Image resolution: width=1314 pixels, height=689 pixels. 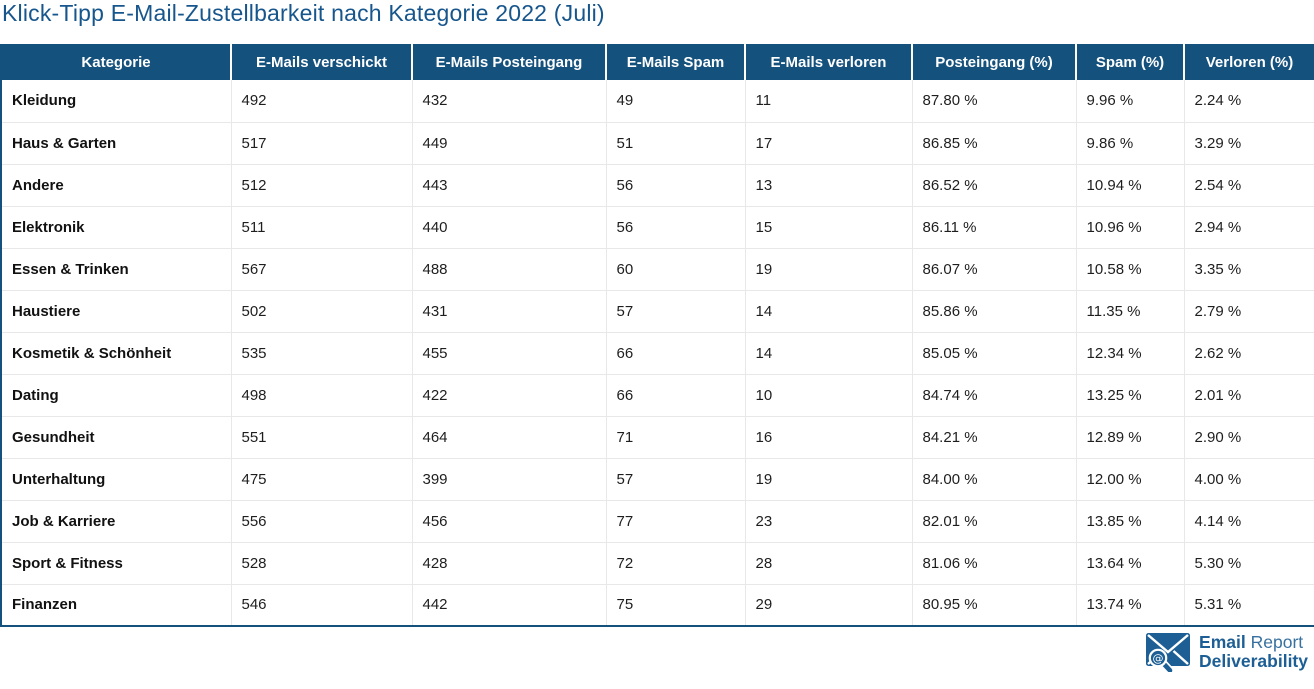 I want to click on value-cell: 528, so click(x=322, y=563).